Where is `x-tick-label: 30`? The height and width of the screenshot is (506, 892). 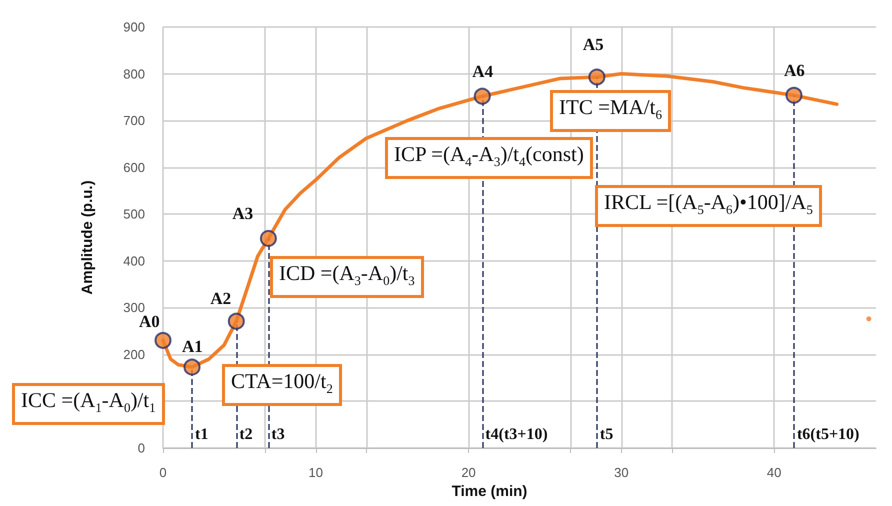
x-tick-label: 30 is located at coordinates (621, 472).